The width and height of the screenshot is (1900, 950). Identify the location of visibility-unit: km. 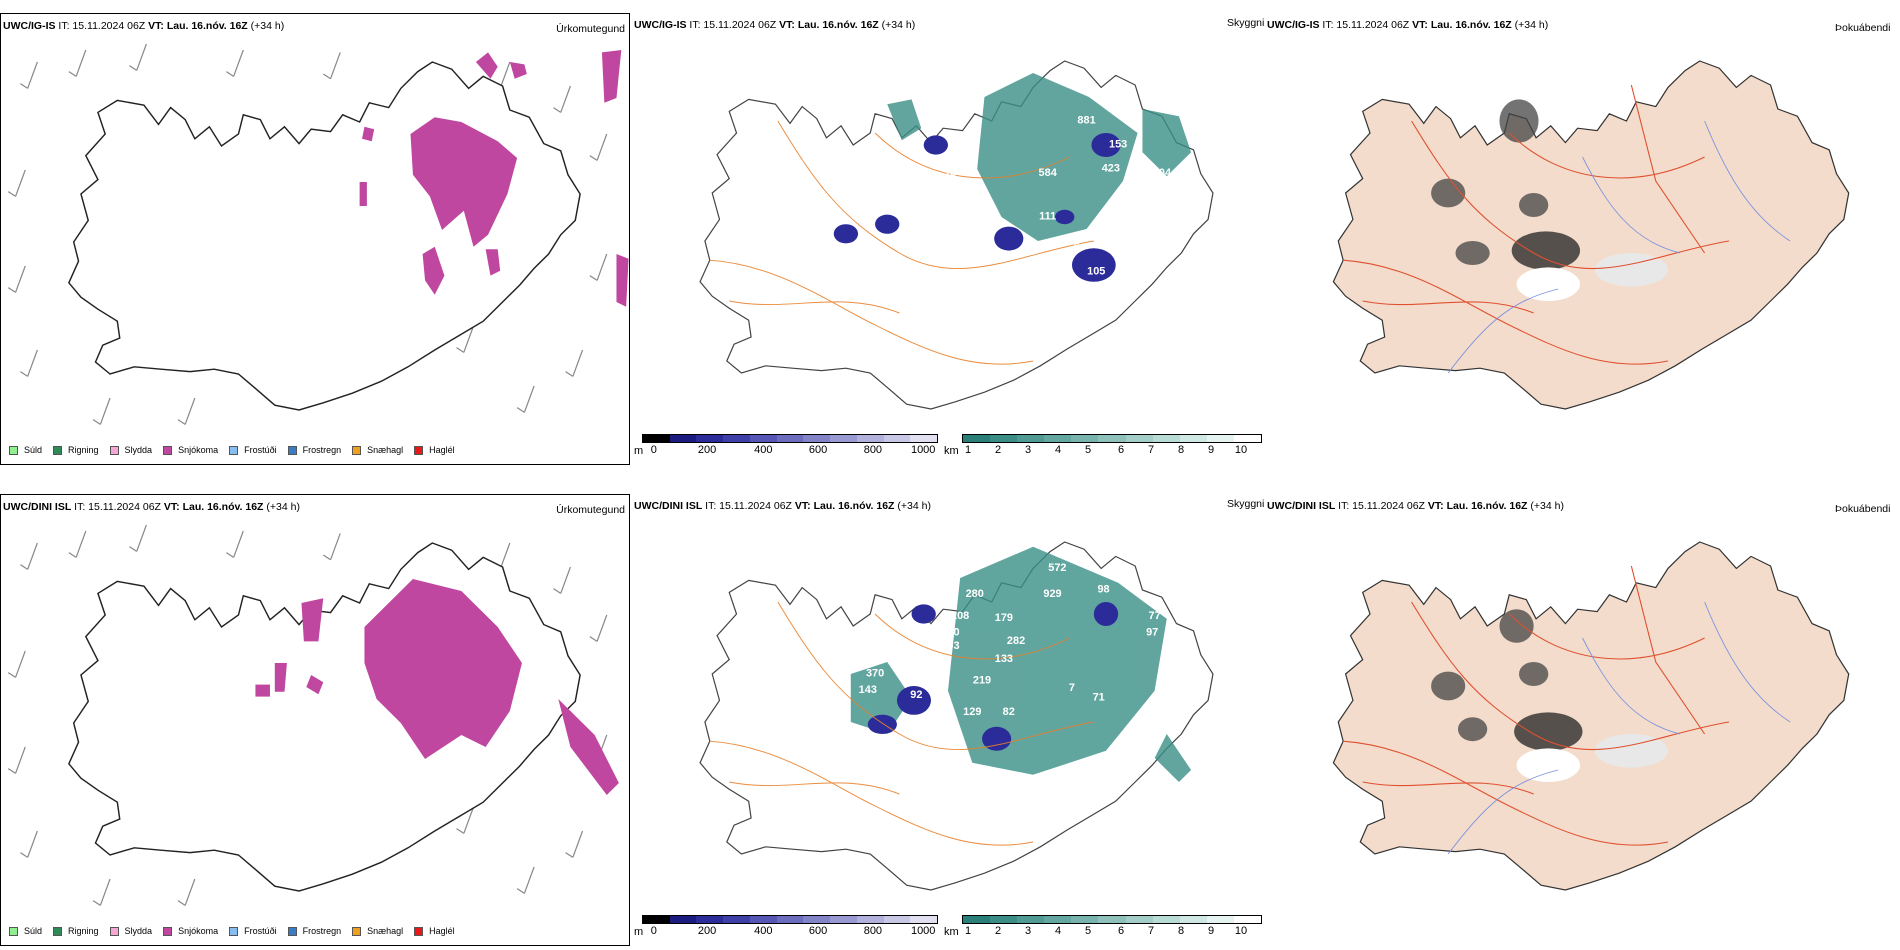
(951, 932).